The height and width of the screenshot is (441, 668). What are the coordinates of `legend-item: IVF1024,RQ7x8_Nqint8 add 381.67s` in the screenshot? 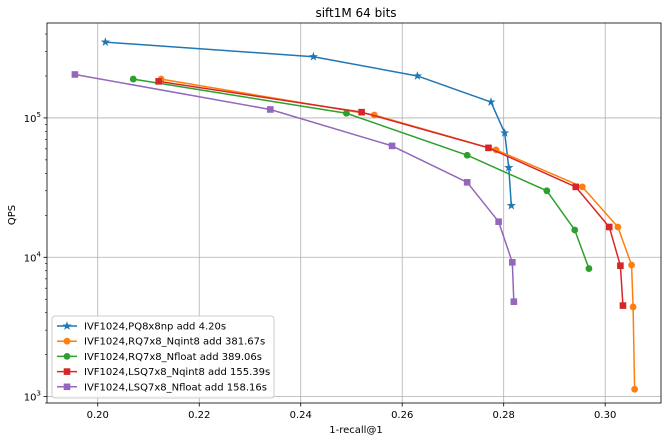 It's located at (161, 342).